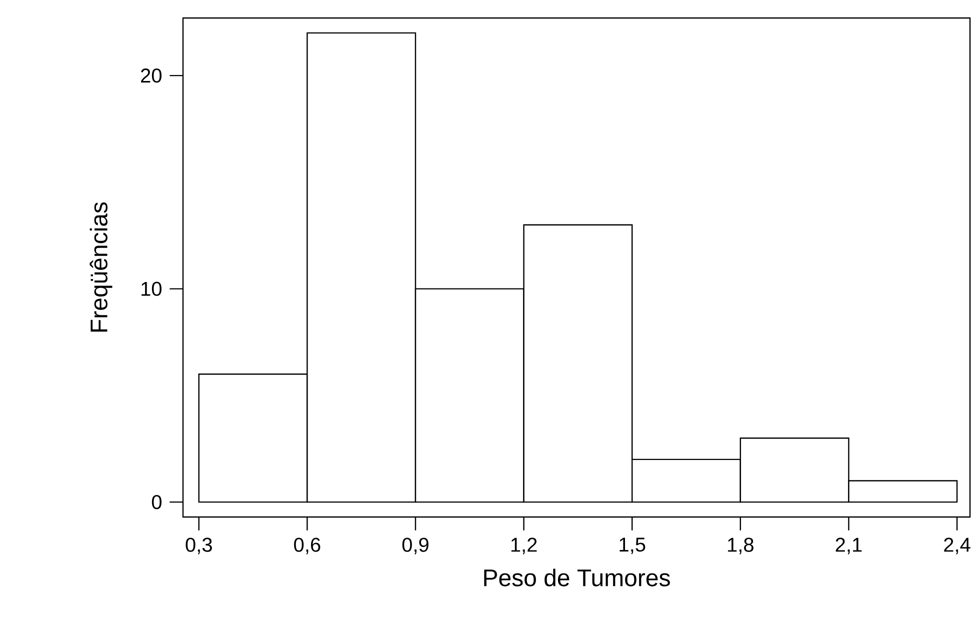  What do you see at coordinates (415, 546) in the screenshot?
I see `x-tick-label: 0,9` at bounding box center [415, 546].